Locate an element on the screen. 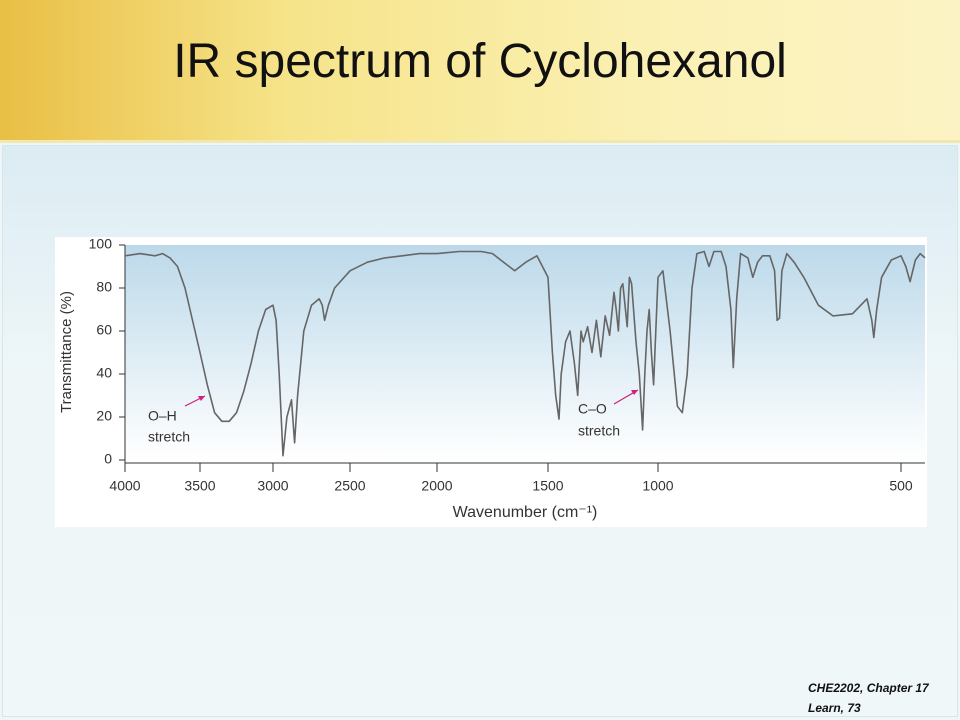 The width and height of the screenshot is (960, 720). footer-line: CHE2202, Chapter 17 is located at coordinates (868, 688).